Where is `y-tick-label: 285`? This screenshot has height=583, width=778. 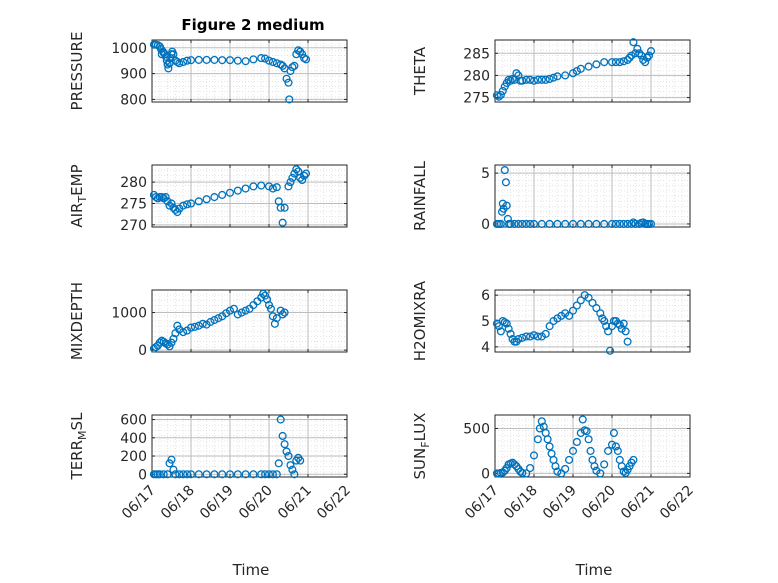
y-tick-label: 285 is located at coordinates (476, 54).